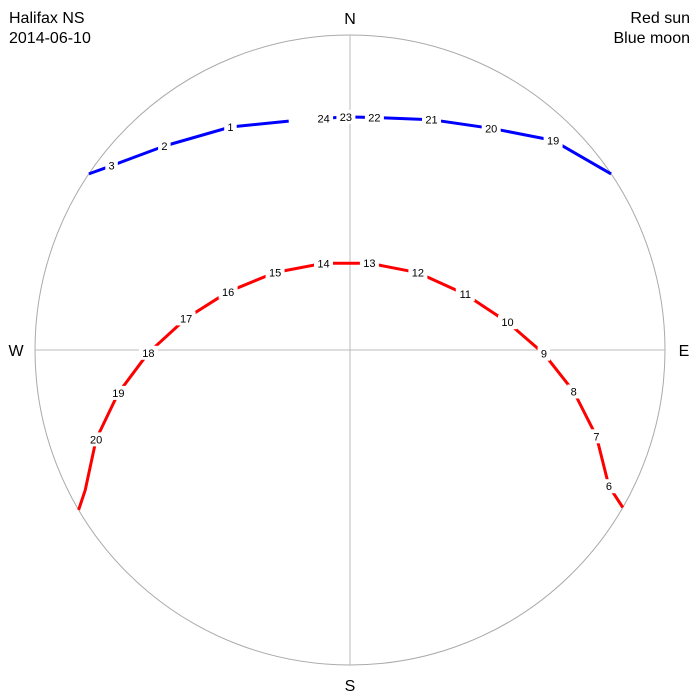  What do you see at coordinates (228, 293) in the screenshot?
I see `sun-hour-label: 16` at bounding box center [228, 293].